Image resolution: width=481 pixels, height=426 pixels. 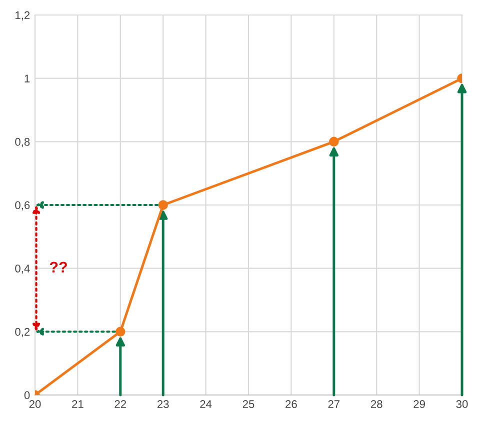 What do you see at coordinates (376, 404) in the screenshot?
I see `x-tick-label: 28` at bounding box center [376, 404].